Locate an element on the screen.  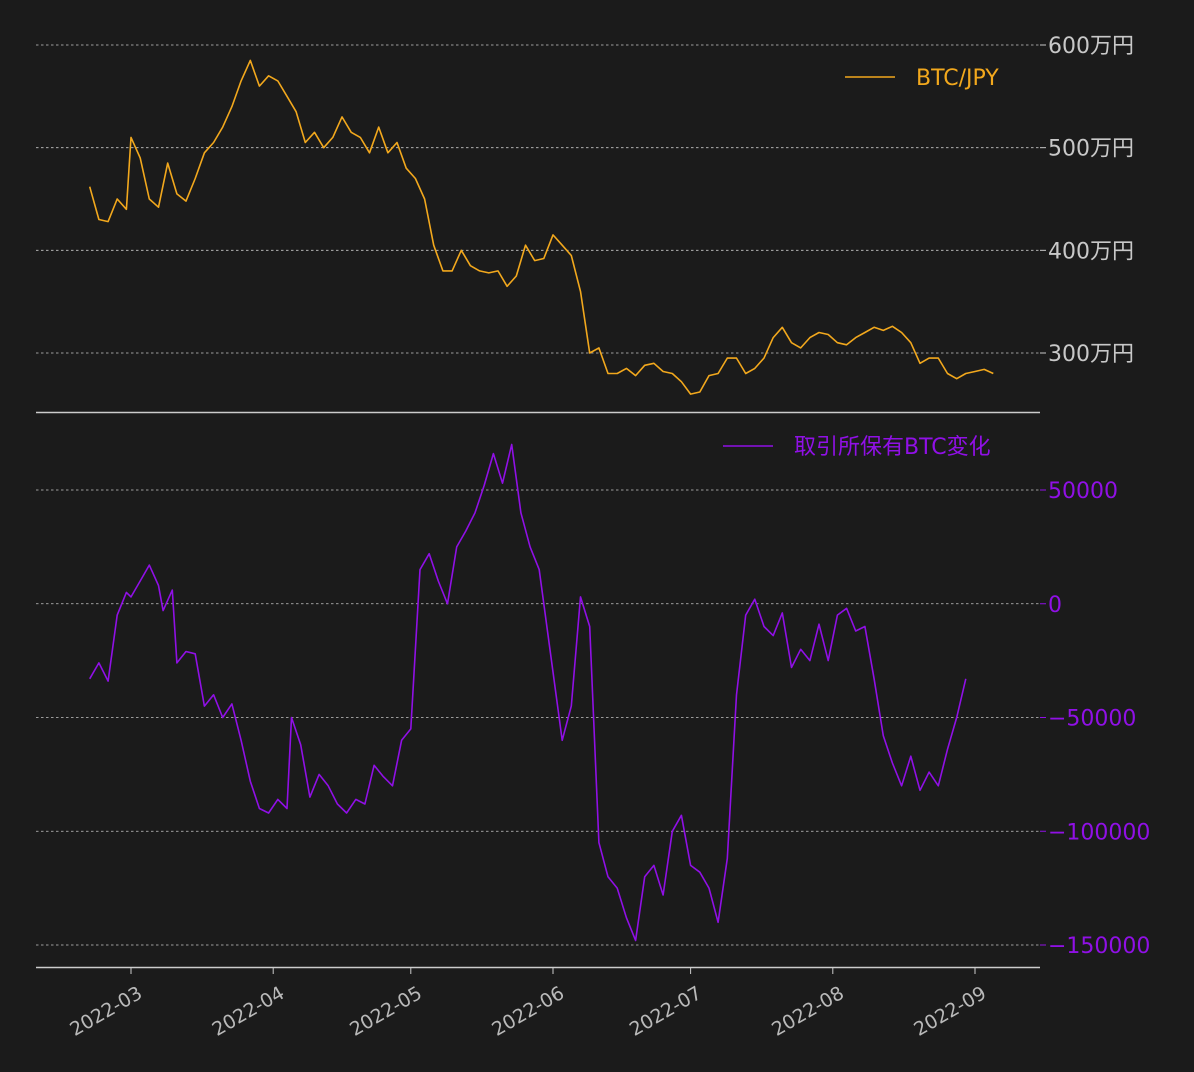
y-tick-label: 50000 is located at coordinates (1083, 491).